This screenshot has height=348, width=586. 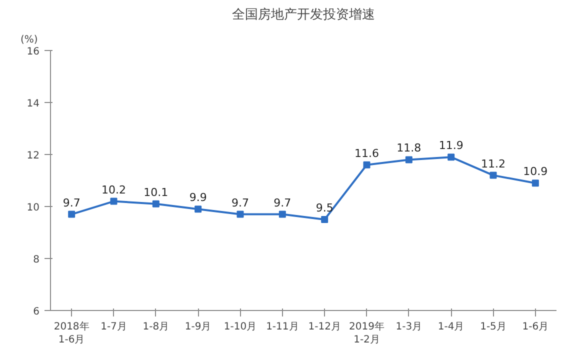 What do you see at coordinates (198, 327) in the screenshot?
I see `x-tick-label: 1-9月` at bounding box center [198, 327].